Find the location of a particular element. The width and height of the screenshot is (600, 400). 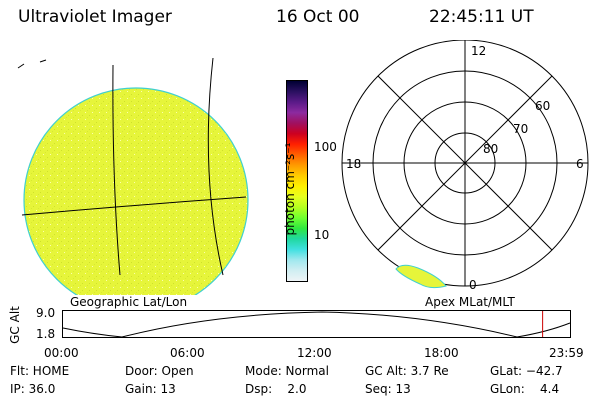

altitude-curve is located at coordinates (316, 324).